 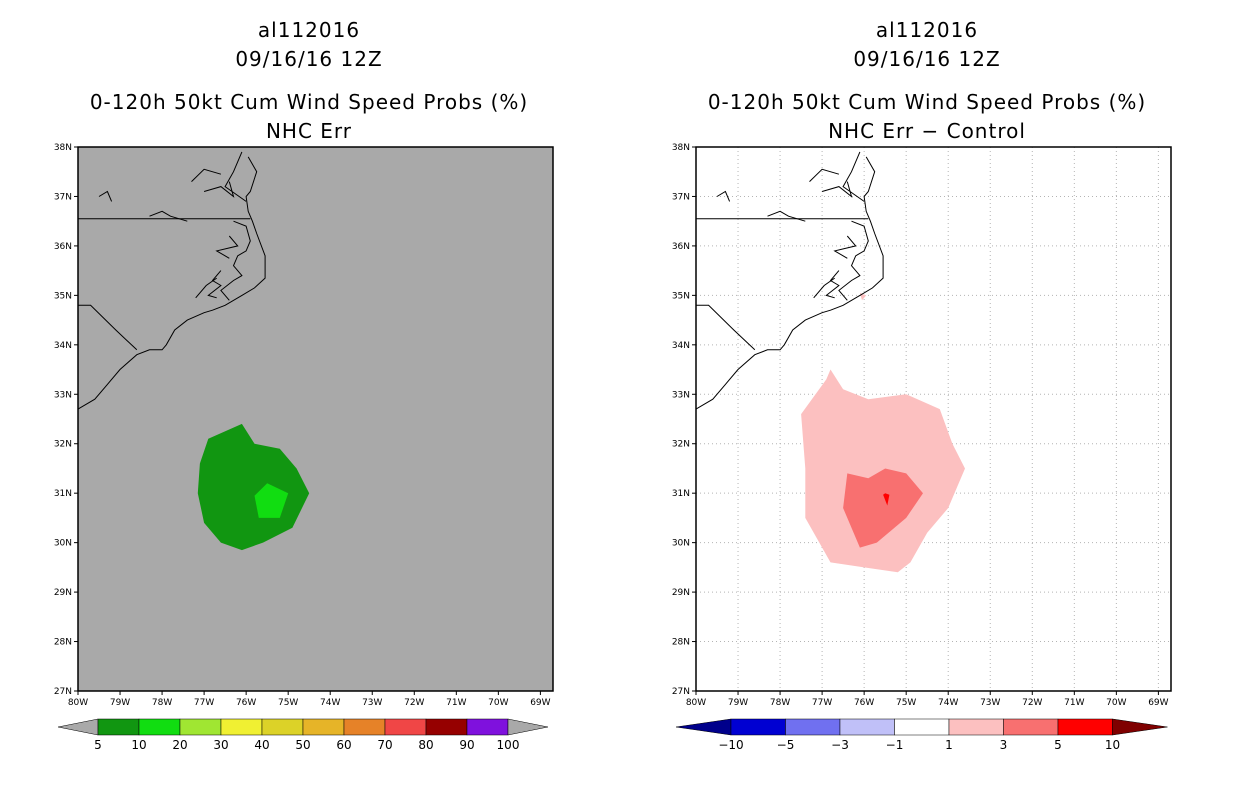 What do you see at coordinates (1004, 745) in the screenshot?
I see `colorbar-label: 3` at bounding box center [1004, 745].